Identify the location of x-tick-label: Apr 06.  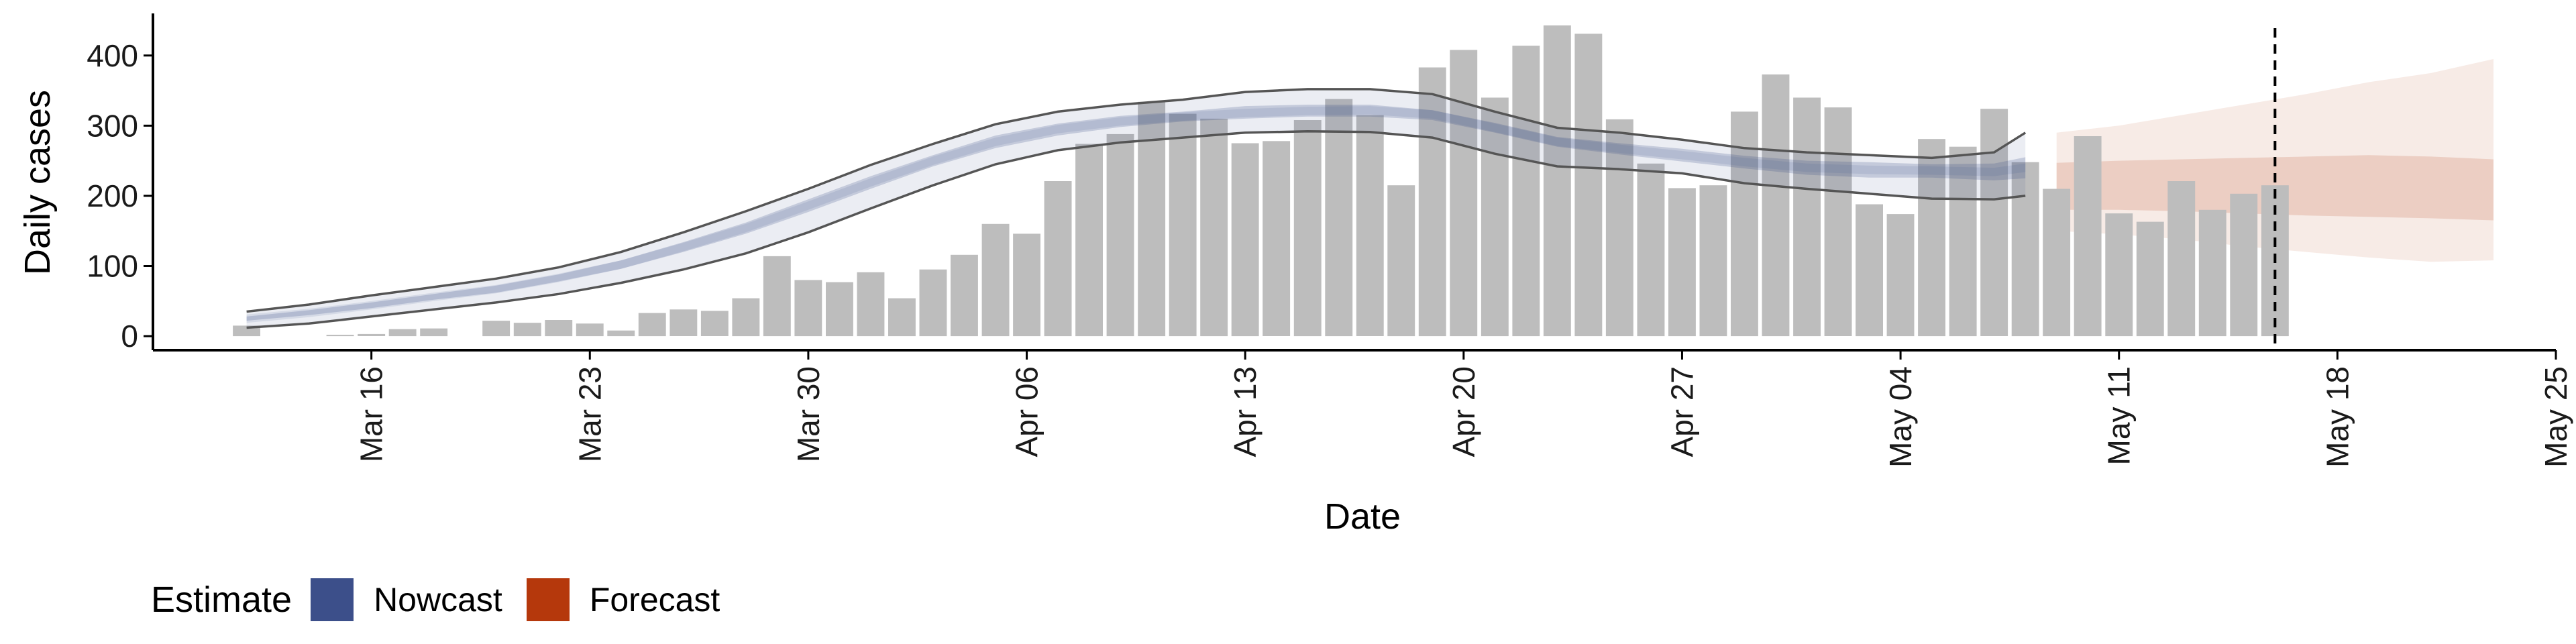
(1027, 412).